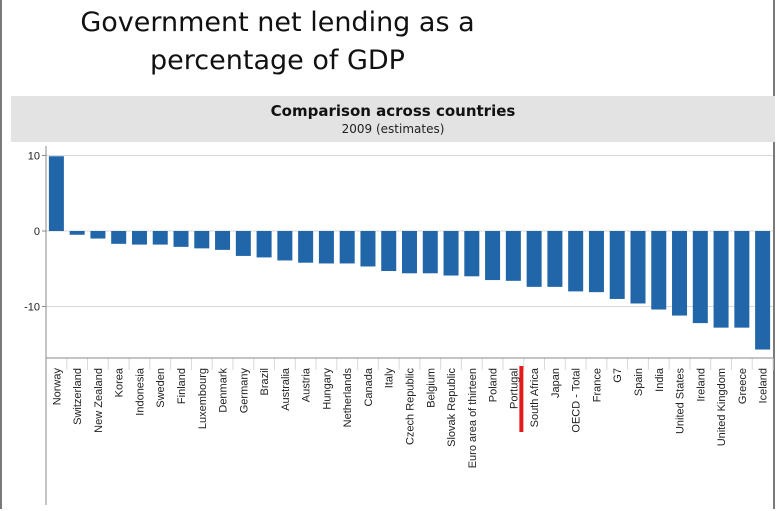 This screenshot has width=777, height=511. Describe the element at coordinates (393, 129) in the screenshot. I see `chart-subtitle: 2009 (estimates)` at that location.